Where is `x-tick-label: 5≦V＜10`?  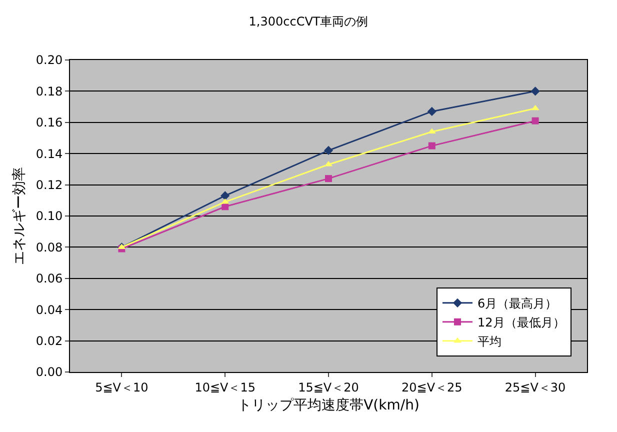
x-tick-label: 5≦V＜10 is located at coordinates (121, 387).